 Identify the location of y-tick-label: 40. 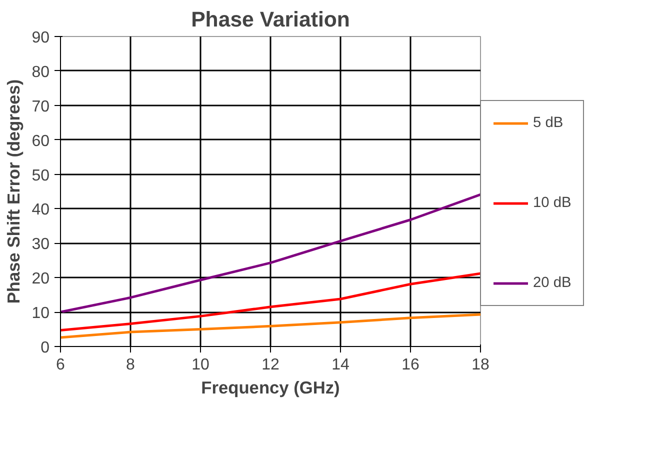
(41, 210).